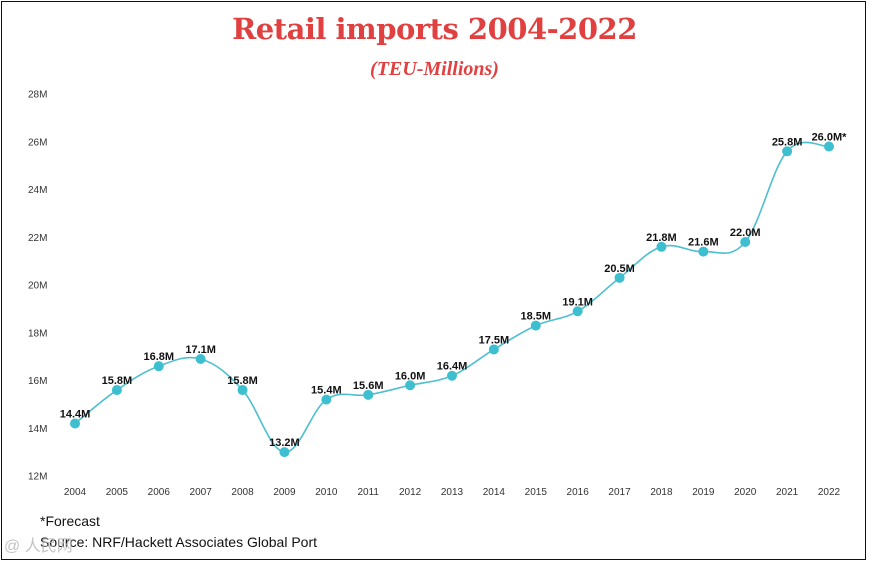  I want to click on data-label: 21.6M, so click(703, 243).